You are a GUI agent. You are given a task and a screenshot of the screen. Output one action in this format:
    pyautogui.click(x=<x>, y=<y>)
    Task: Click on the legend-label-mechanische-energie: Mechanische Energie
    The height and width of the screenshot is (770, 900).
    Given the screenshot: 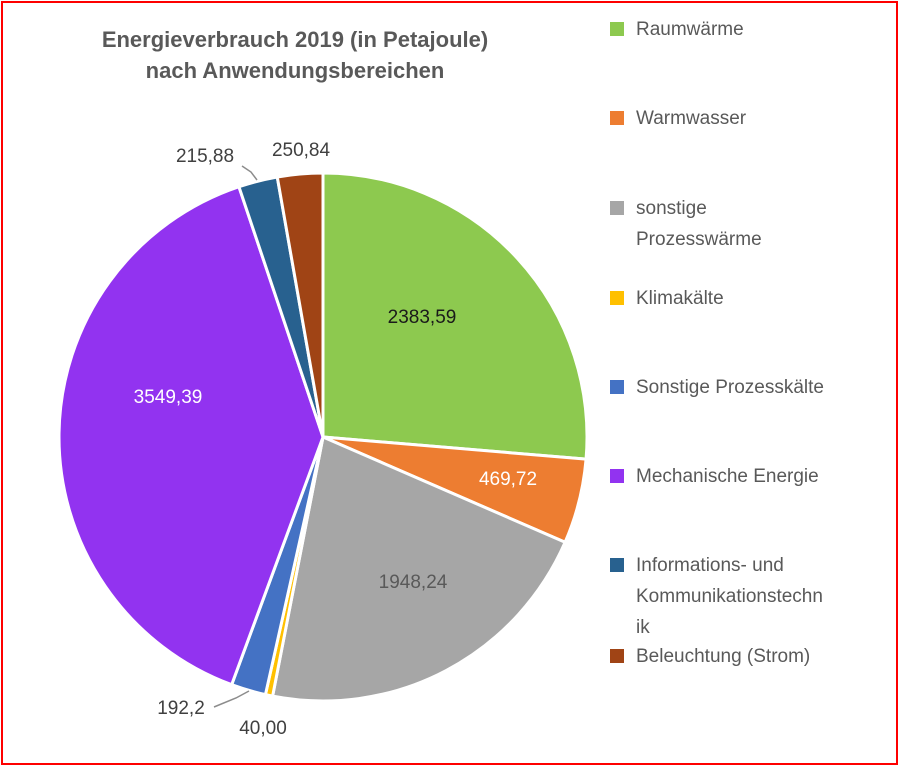 What is the action you would take?
    pyautogui.click(x=727, y=476)
    